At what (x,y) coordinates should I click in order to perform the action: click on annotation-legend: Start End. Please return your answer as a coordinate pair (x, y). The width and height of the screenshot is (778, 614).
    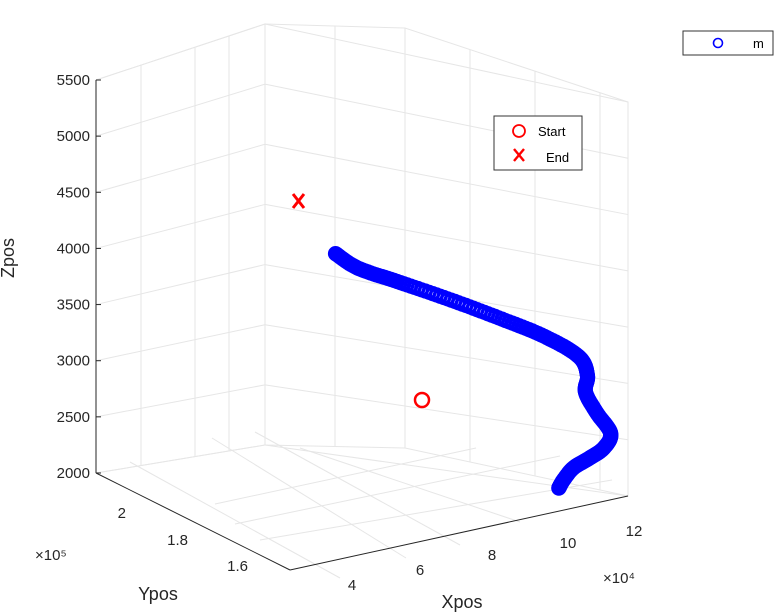
    Looking at the image, I should click on (538, 143).